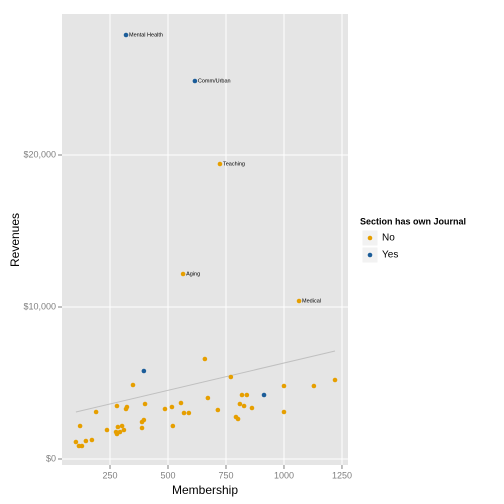  I want to click on point-label: Medical, so click(311, 301).